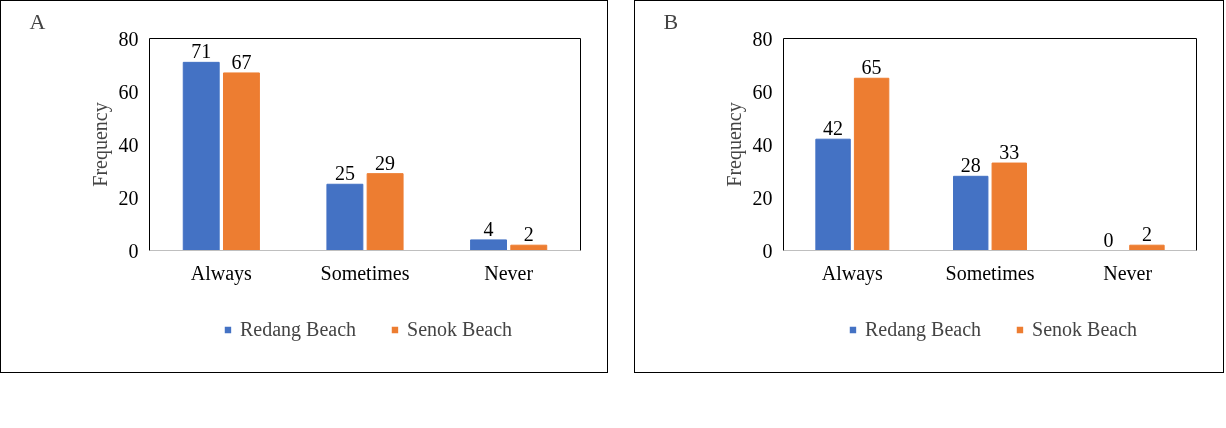  What do you see at coordinates (1108, 239) in the screenshot?
I see `data-label: 0` at bounding box center [1108, 239].